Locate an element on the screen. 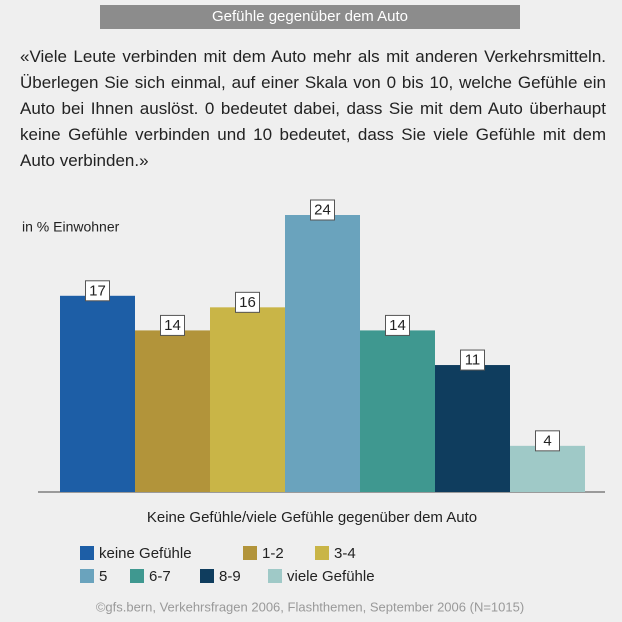 This screenshot has width=622, height=622. title-banner is located at coordinates (310, 17).